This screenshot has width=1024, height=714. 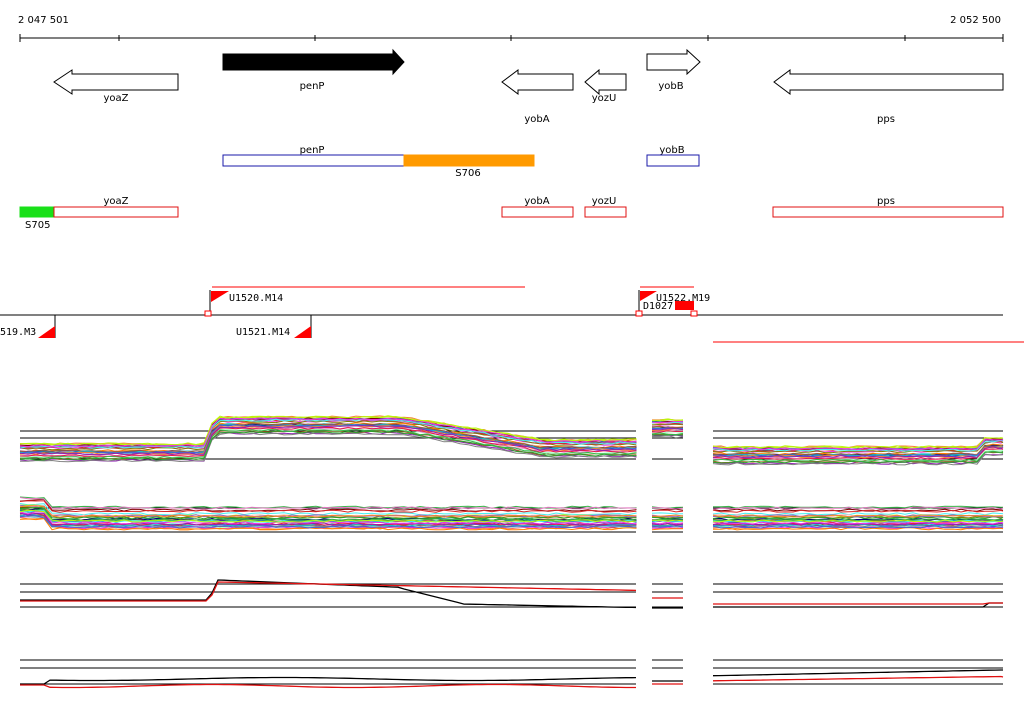 I want to click on upshift-519: 519.M3, so click(x=28, y=326).